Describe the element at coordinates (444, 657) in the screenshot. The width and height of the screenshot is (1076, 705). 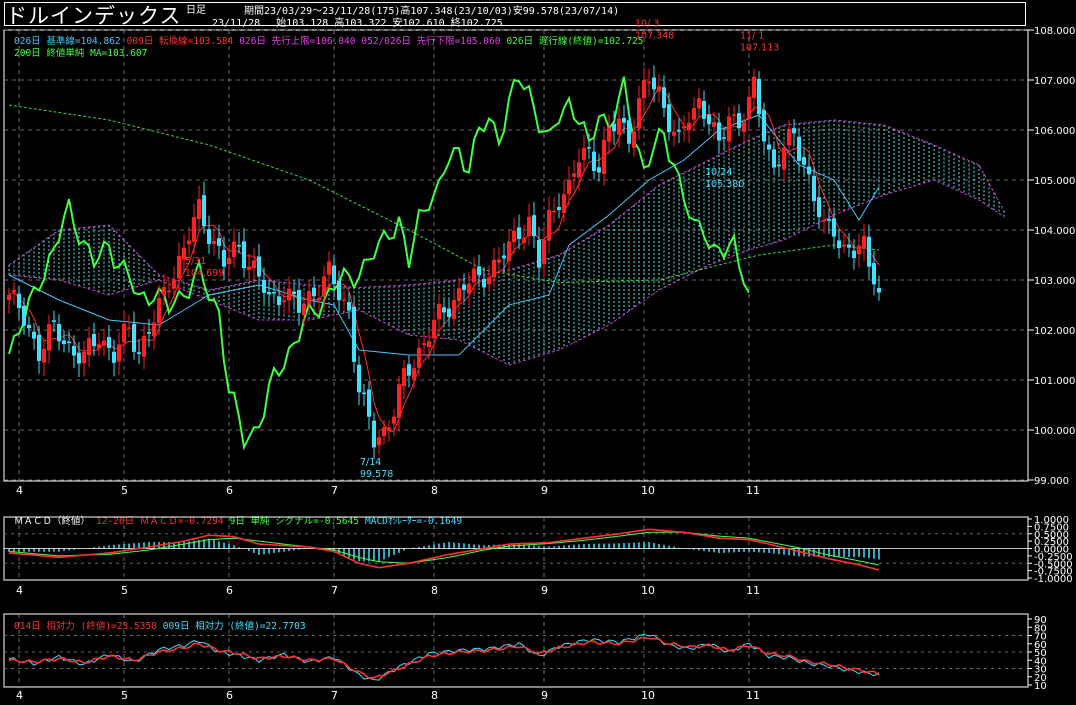
I see `rsi9-line` at that location.